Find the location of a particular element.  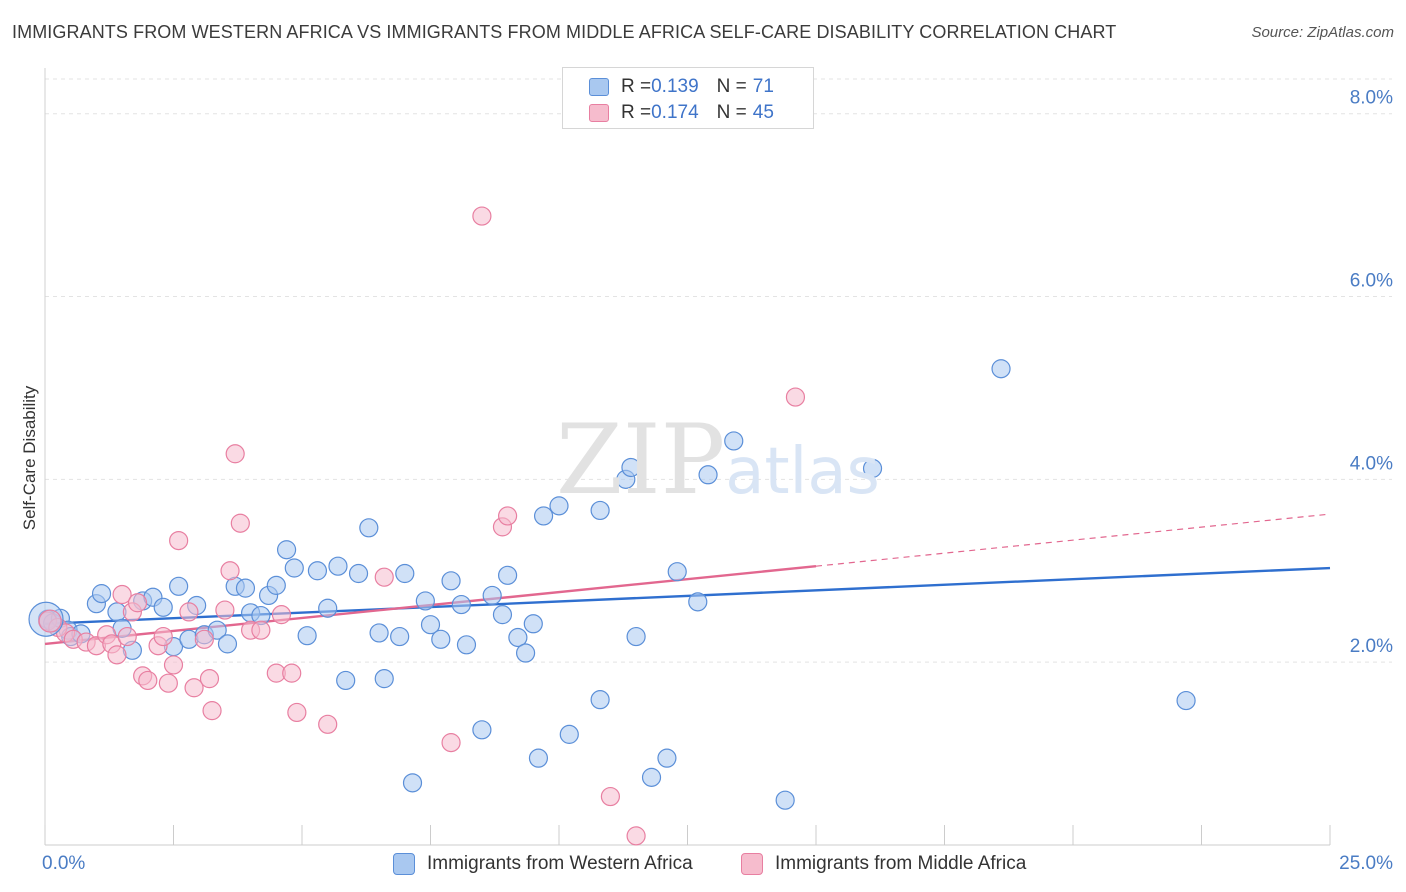

x-tick-label-min: 0.0% is located at coordinates (63, 863).